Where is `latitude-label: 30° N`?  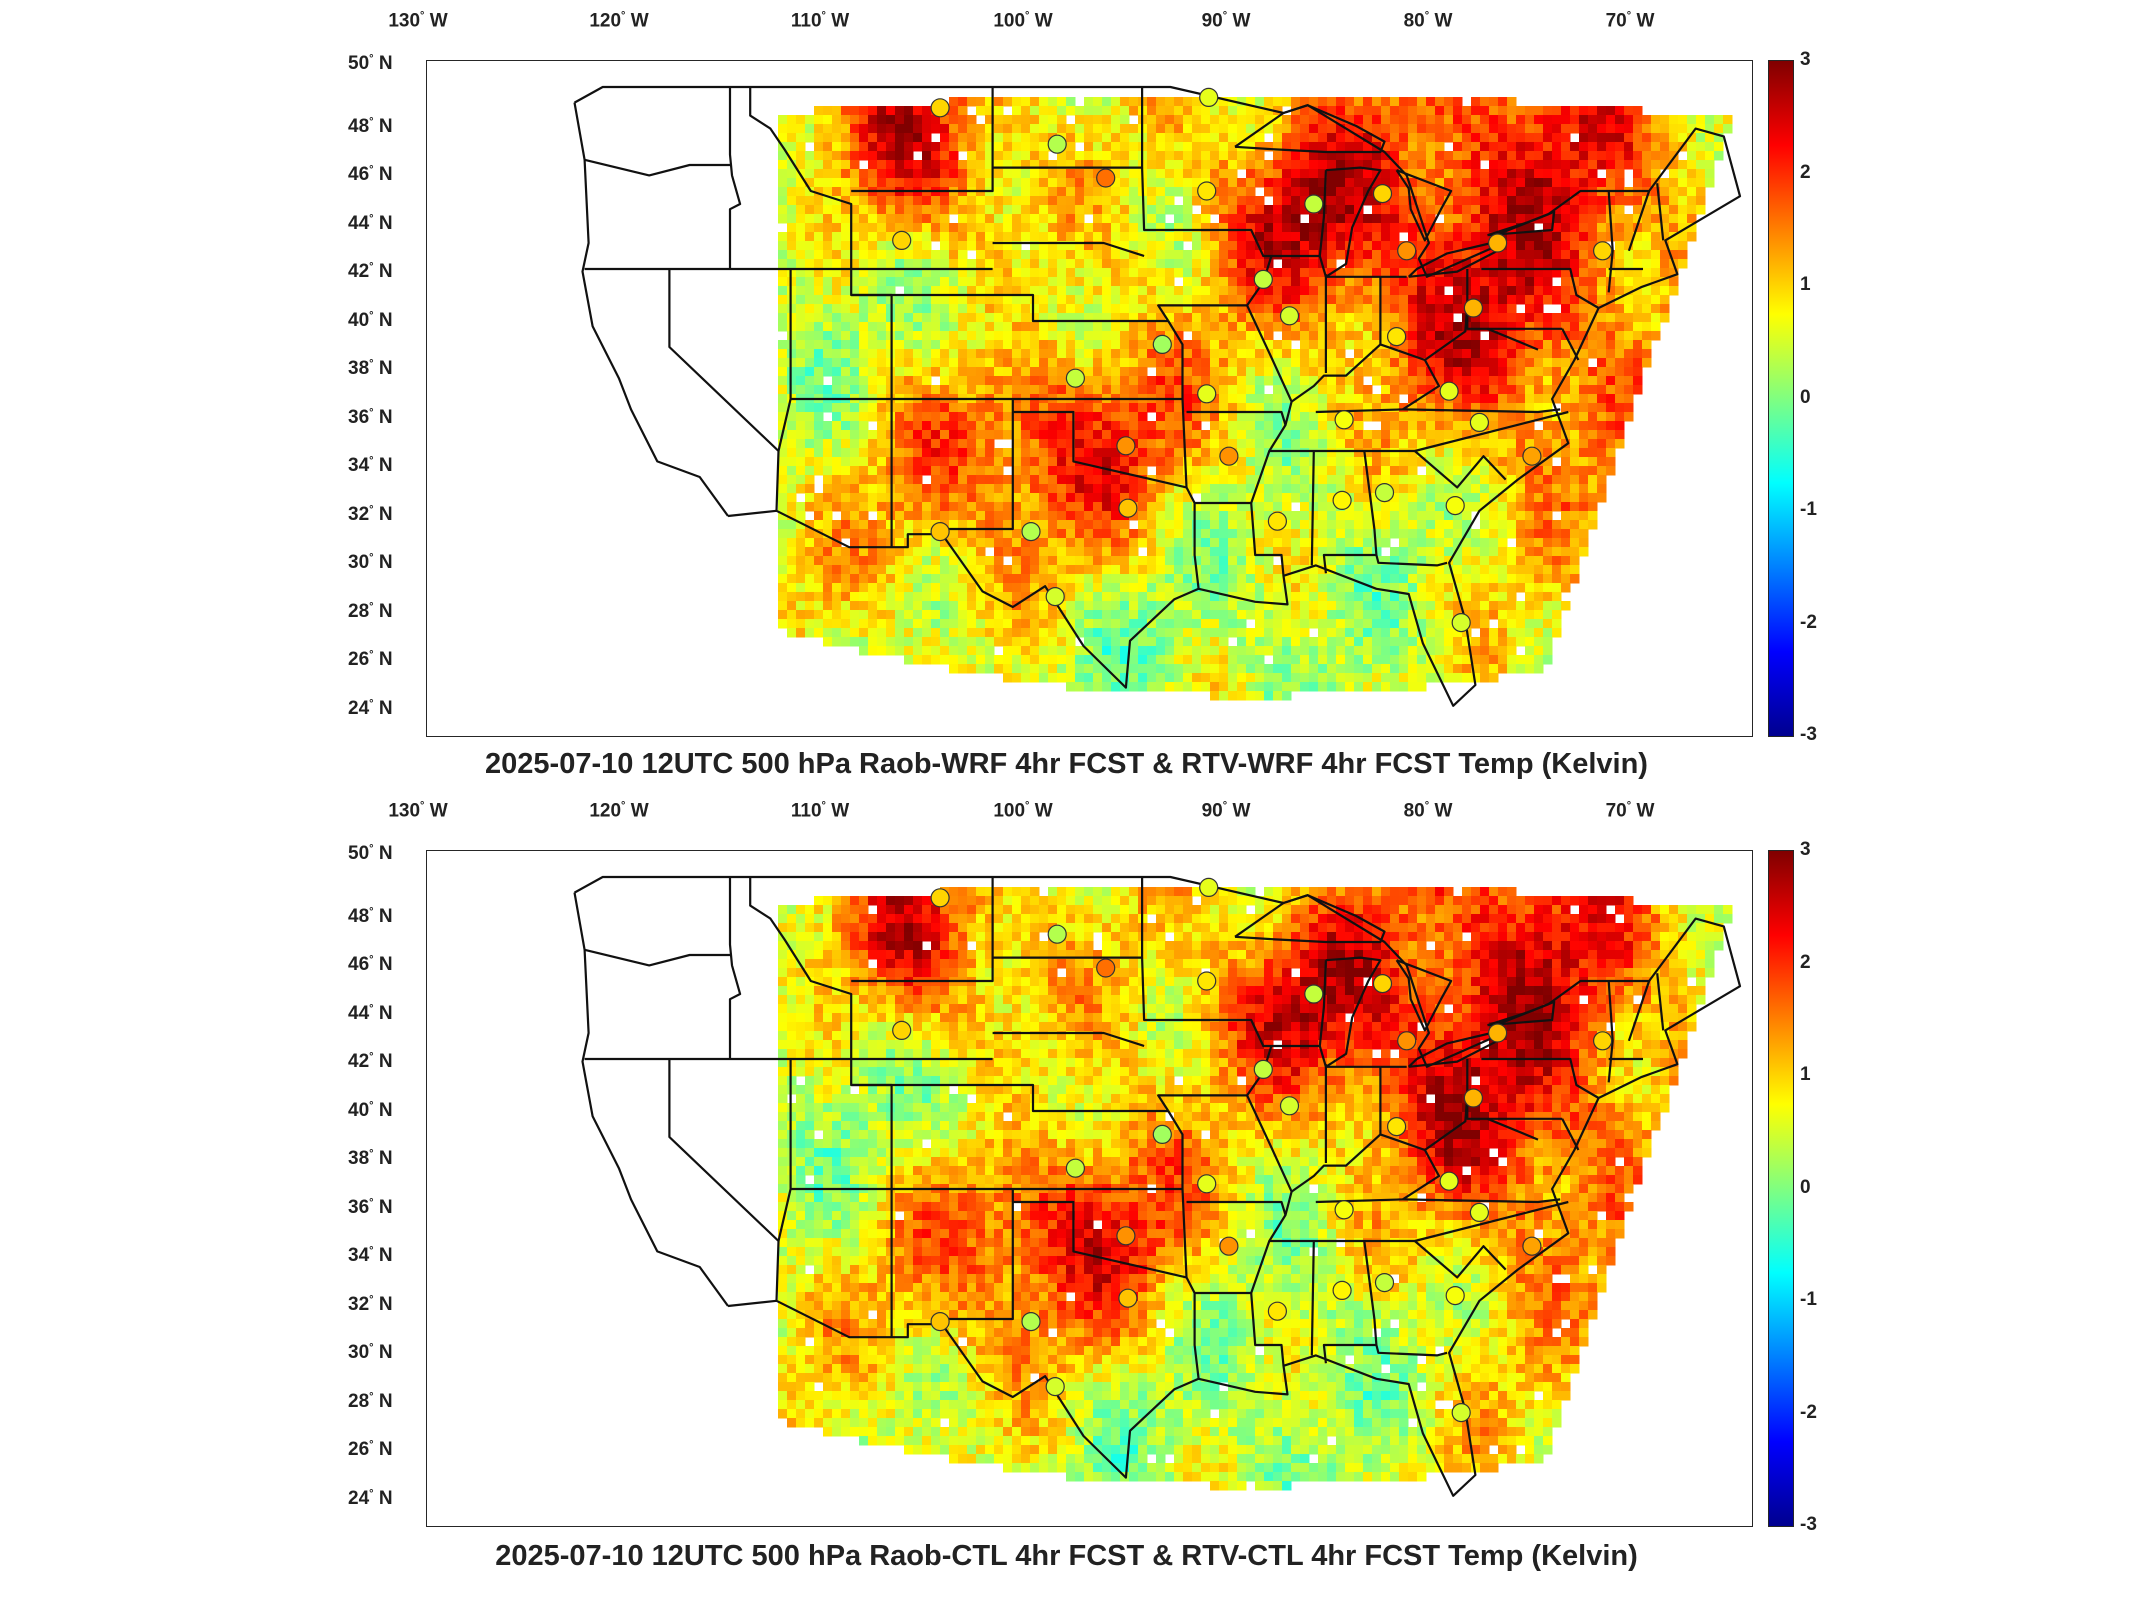
latitude-label: 30° N is located at coordinates (370, 562).